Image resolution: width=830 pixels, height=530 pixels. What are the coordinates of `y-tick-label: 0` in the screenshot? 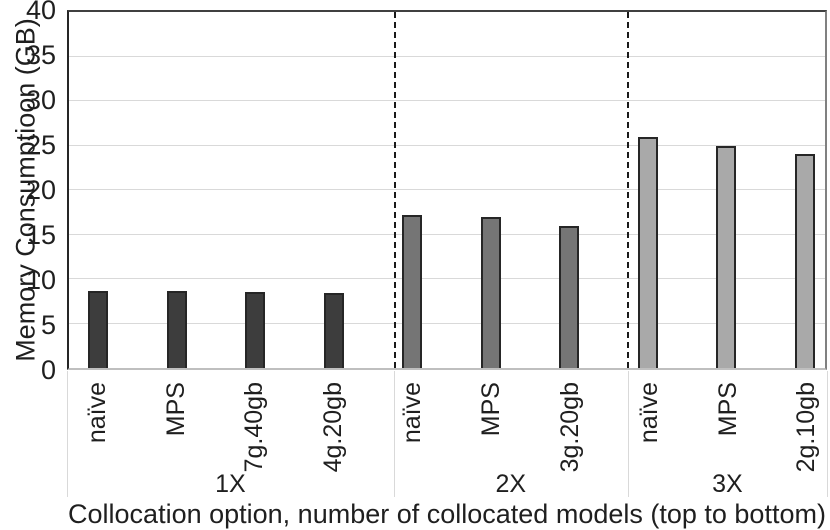 It's located at (48, 370).